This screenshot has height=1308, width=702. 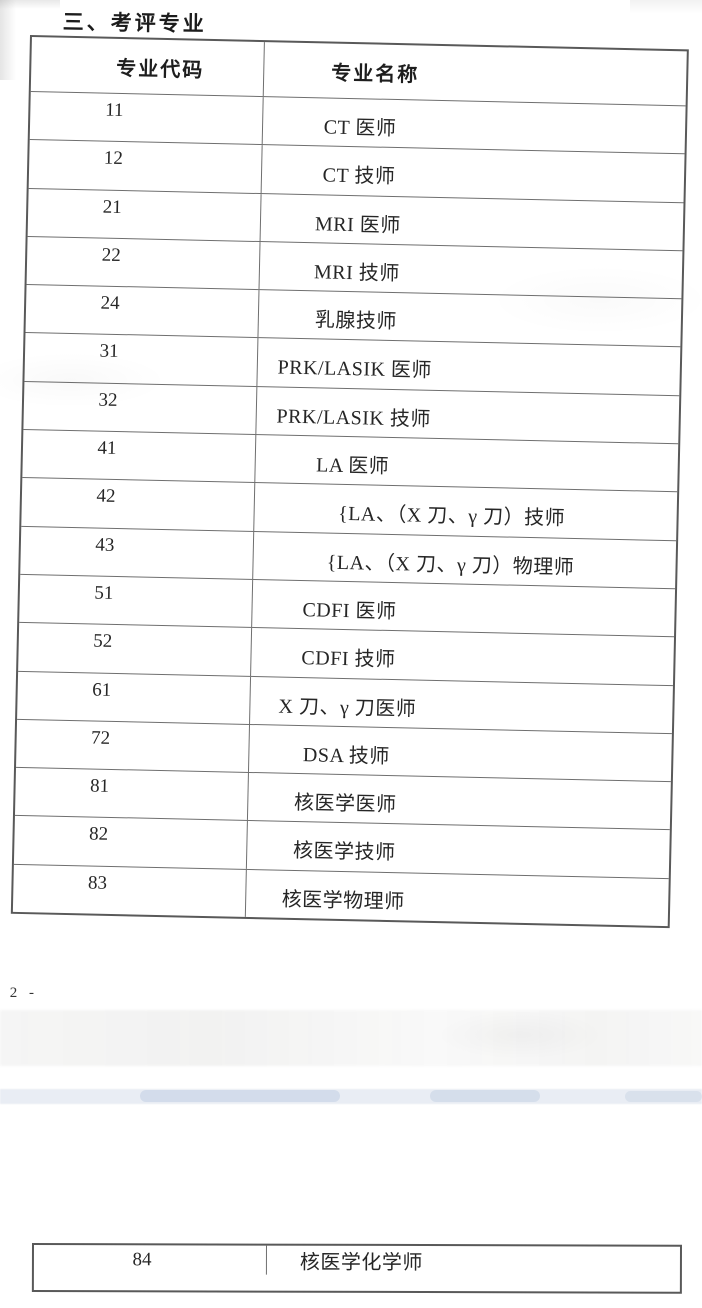 I want to click on header-cell-name: 专业名称, so click(x=375, y=74).